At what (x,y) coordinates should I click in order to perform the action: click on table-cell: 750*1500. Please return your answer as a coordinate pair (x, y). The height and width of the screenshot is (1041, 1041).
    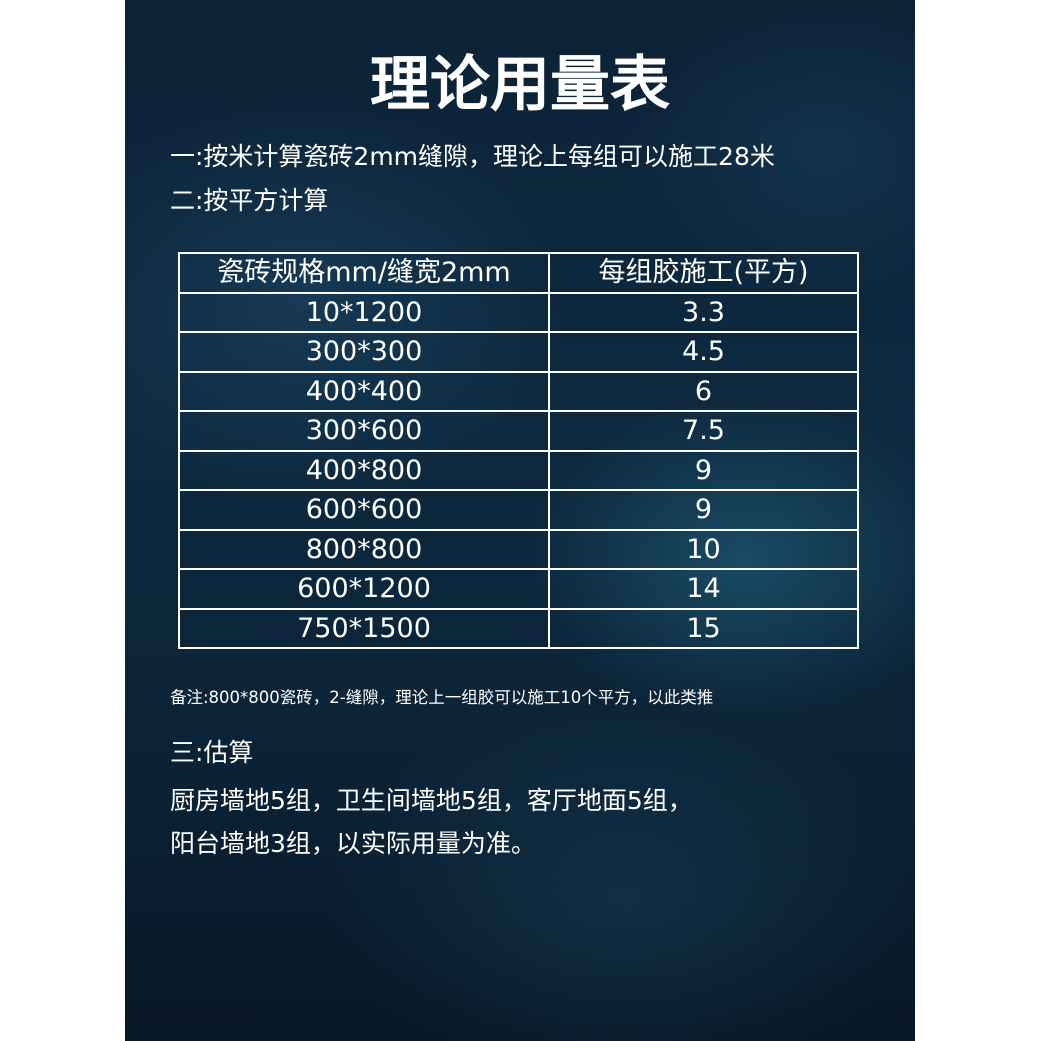
    Looking at the image, I should click on (364, 628).